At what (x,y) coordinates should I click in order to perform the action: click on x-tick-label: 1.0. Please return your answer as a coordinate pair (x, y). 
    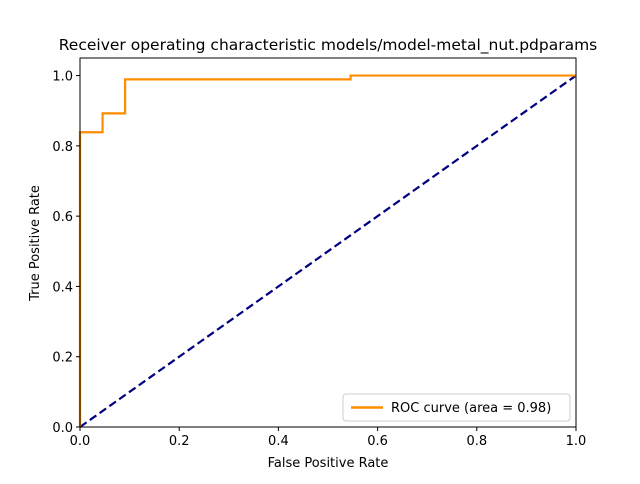
    Looking at the image, I should click on (576, 441).